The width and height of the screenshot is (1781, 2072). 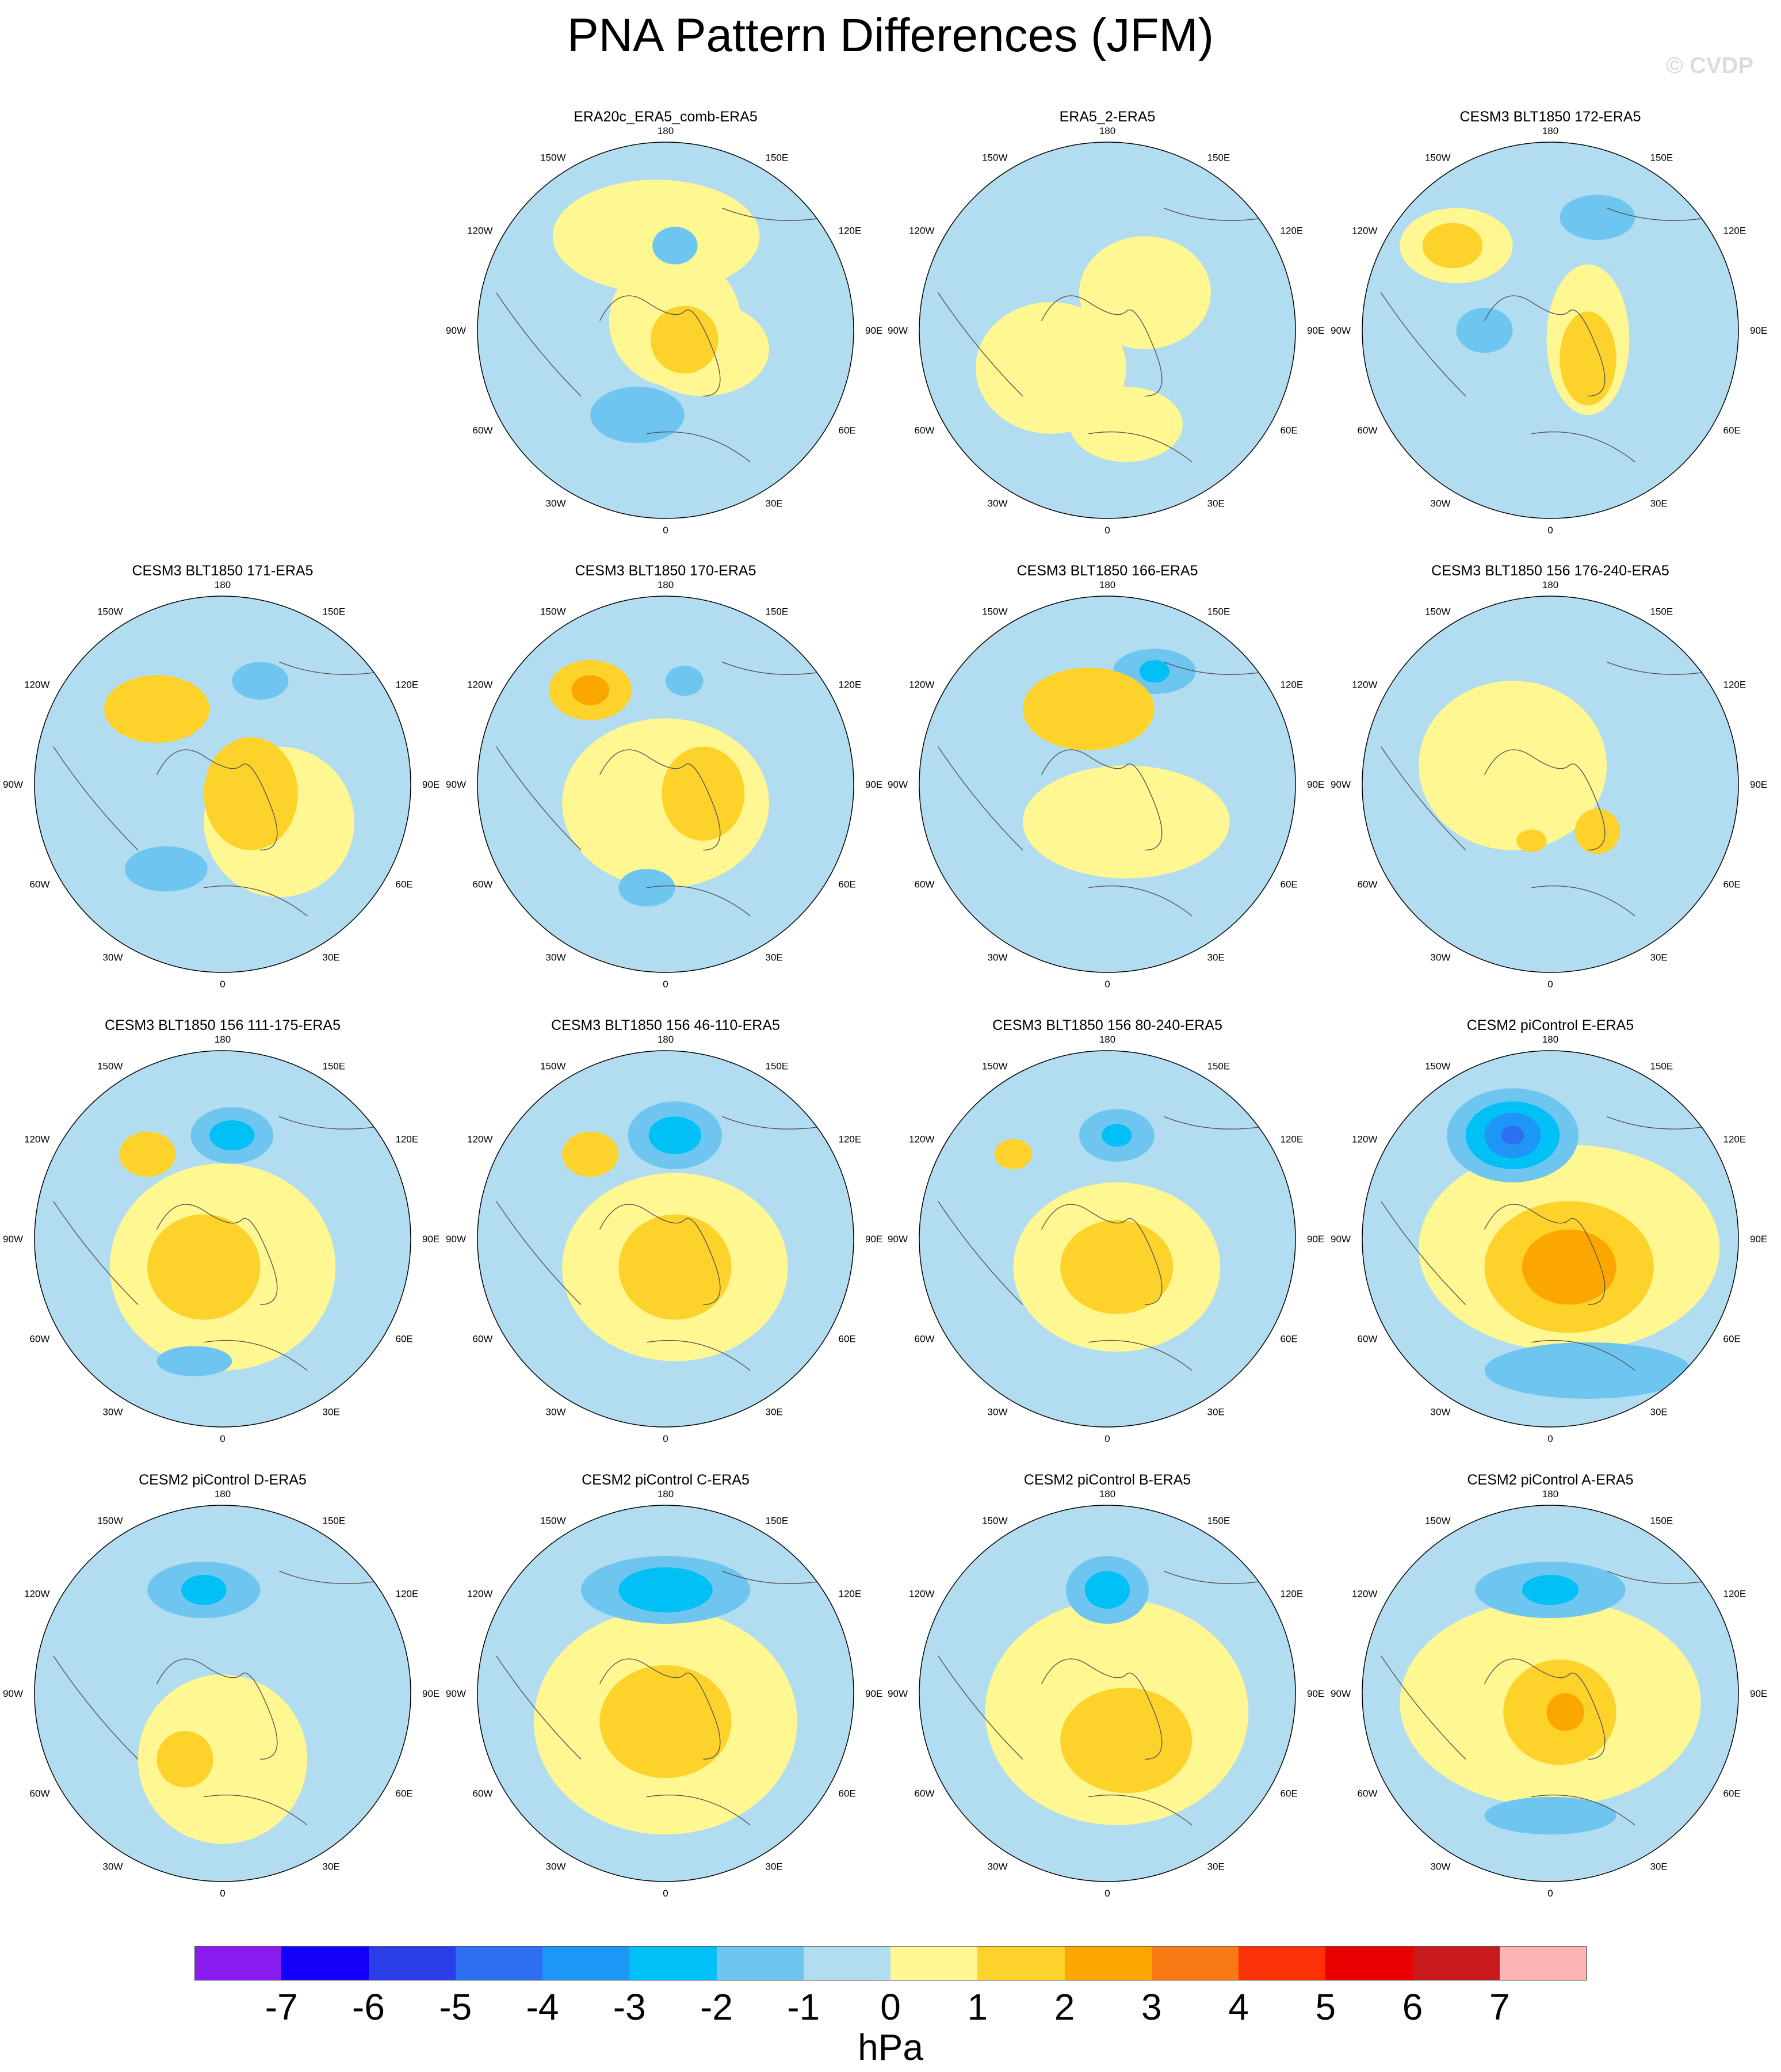 What do you see at coordinates (223, 571) in the screenshot?
I see `panel-title: CESM3 BLT1850 171-ERA5` at bounding box center [223, 571].